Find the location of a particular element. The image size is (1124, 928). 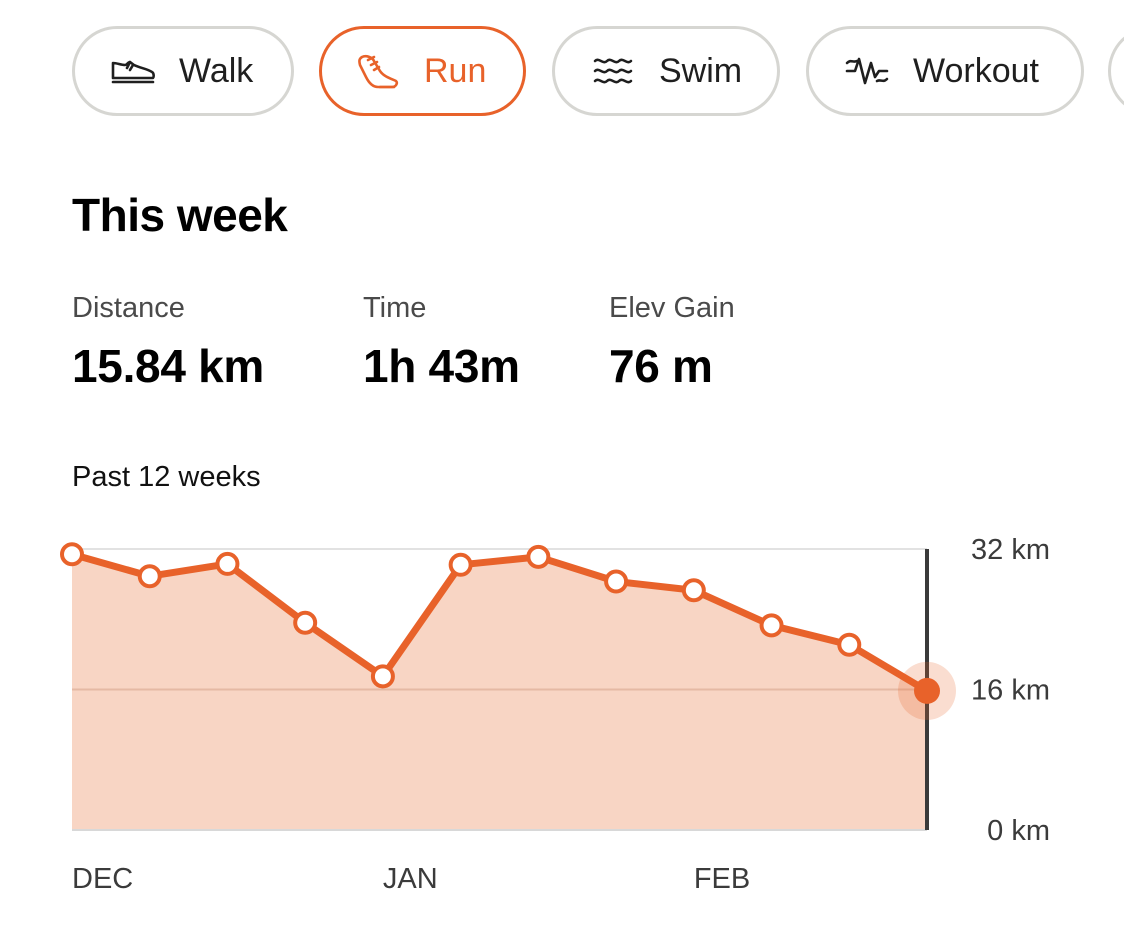

shoe-icon is located at coordinates (133, 71).